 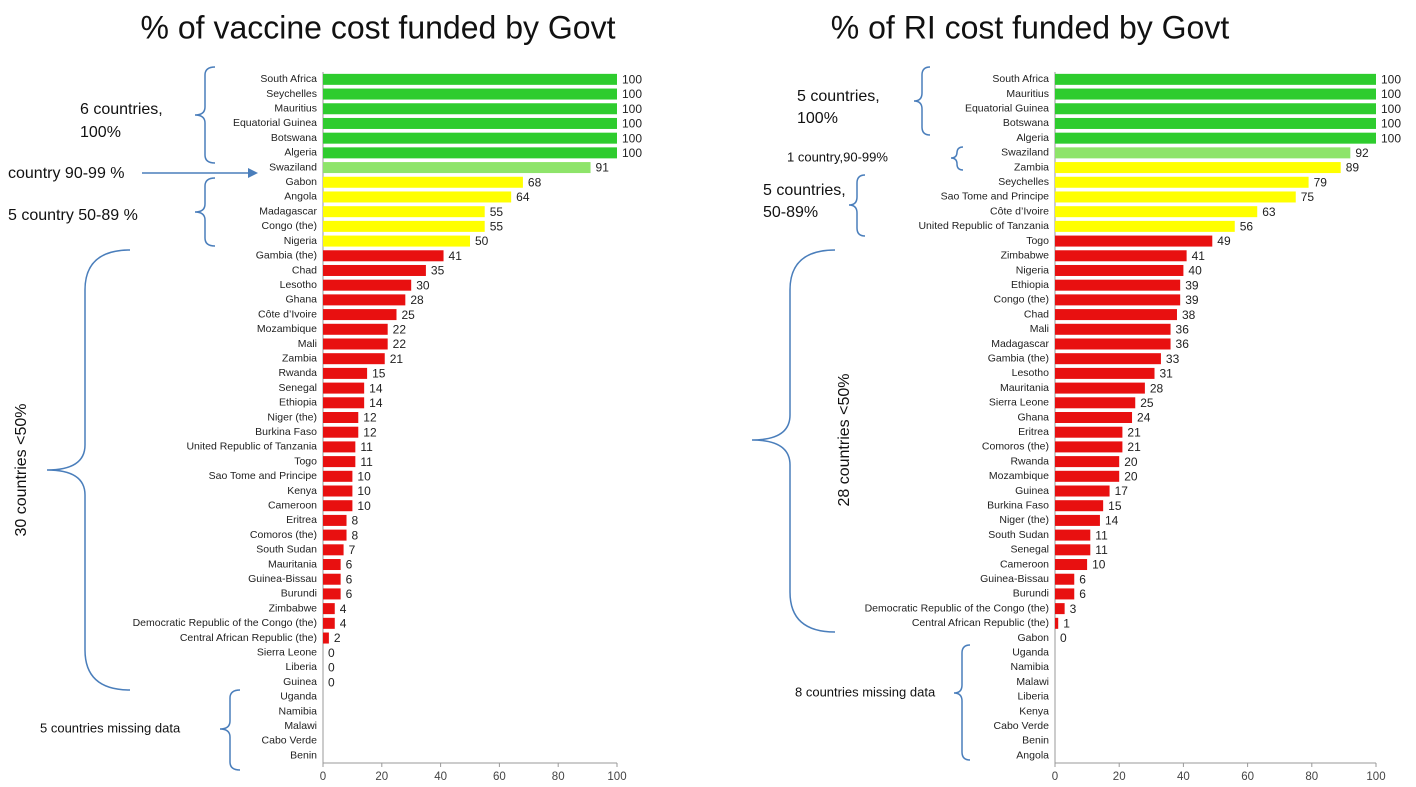 I want to click on category-label: Sierra Leone, so click(x=287, y=653).